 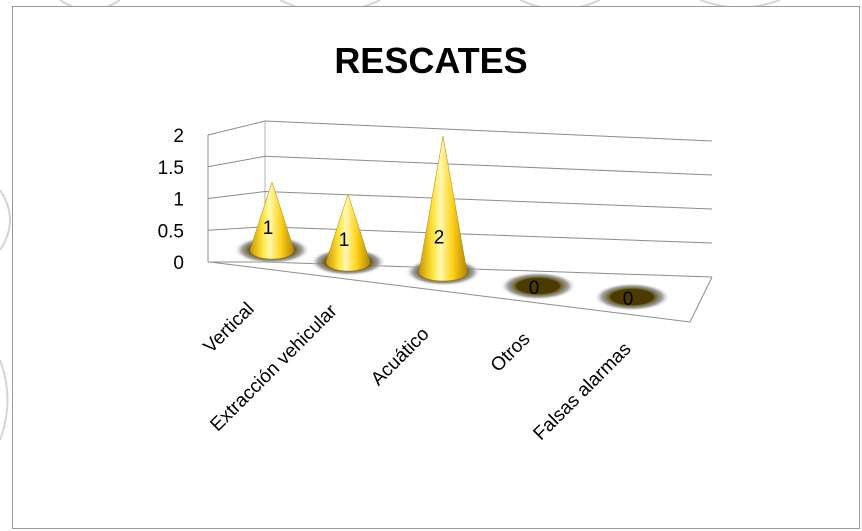 What do you see at coordinates (439, 238) in the screenshot?
I see `data-label: 2` at bounding box center [439, 238].